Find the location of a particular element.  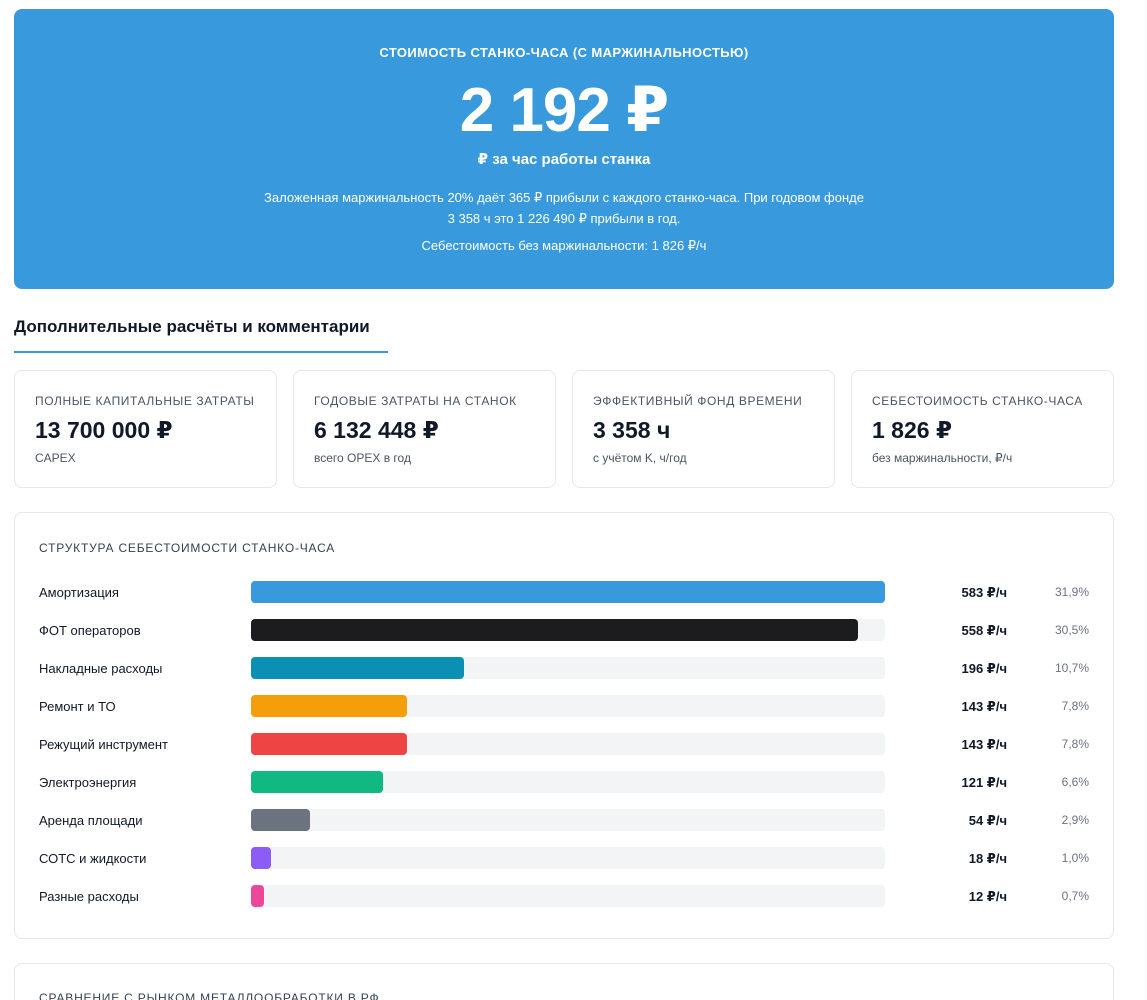

cost-row: Ремонт и ТО 143 ₽/ч 7,8% is located at coordinates (564, 713).